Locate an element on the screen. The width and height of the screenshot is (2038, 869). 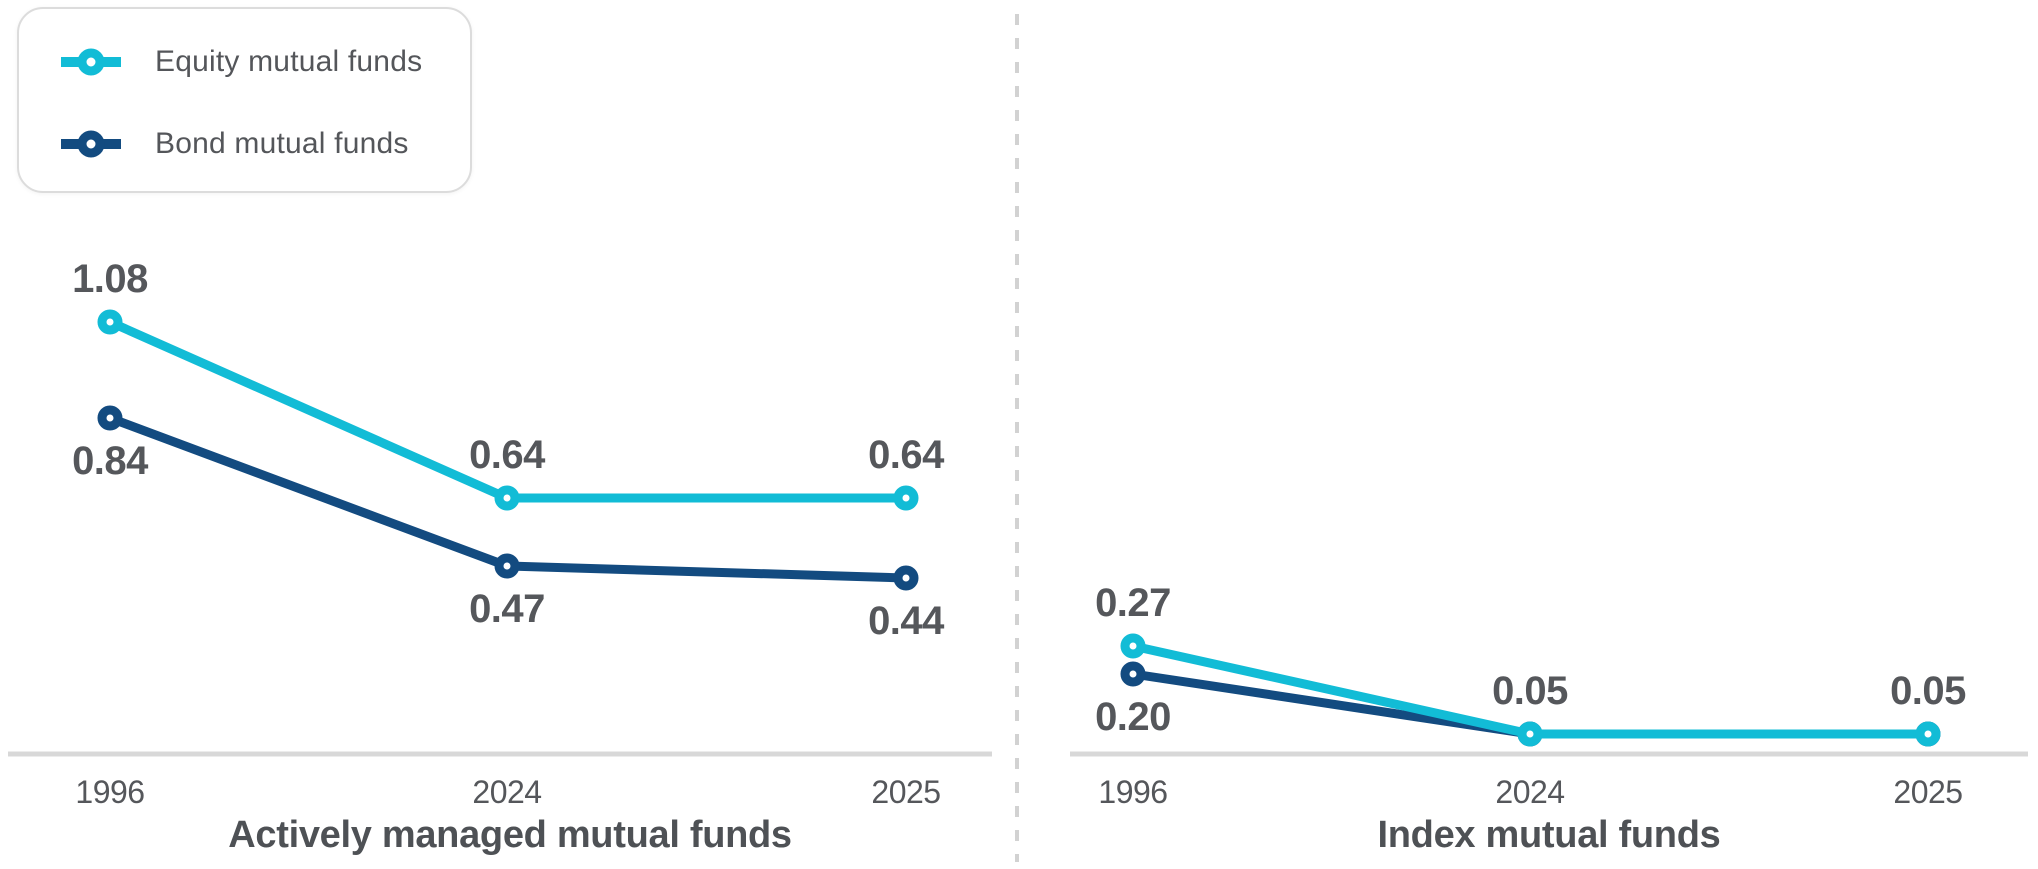
data-label-equity-mutual-funds-1996: 1.08 is located at coordinates (110, 279).